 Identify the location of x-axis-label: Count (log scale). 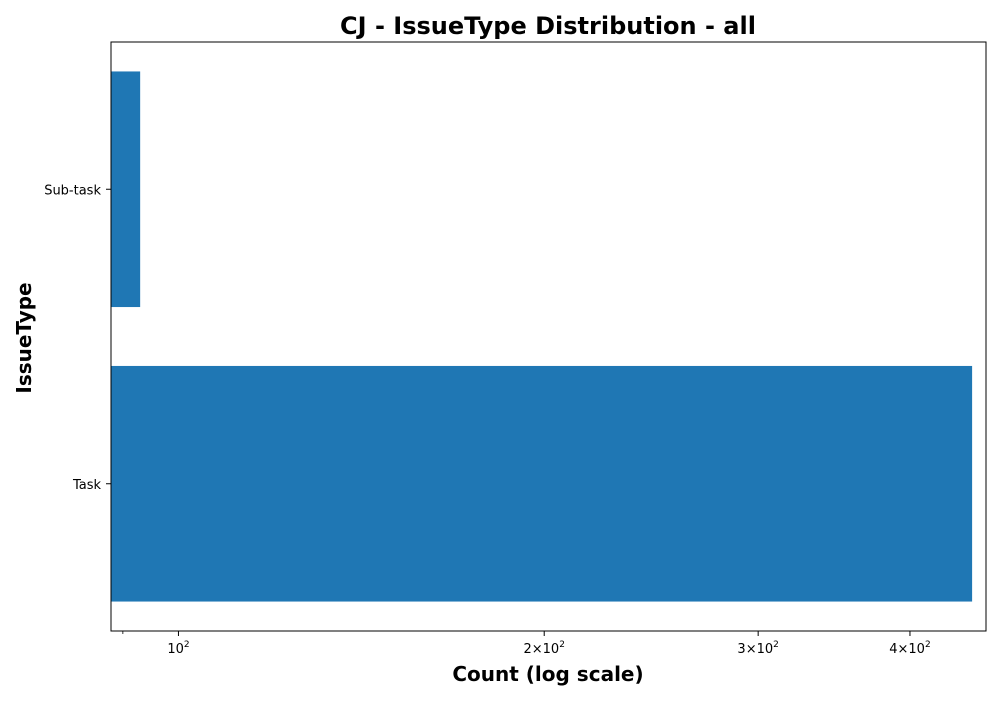
(547, 674).